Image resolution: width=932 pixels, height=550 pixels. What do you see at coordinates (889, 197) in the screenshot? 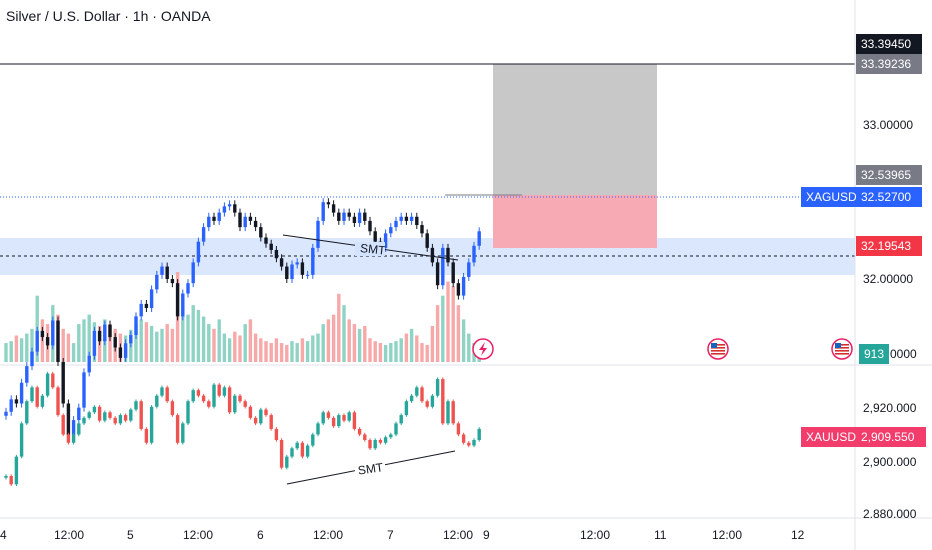
I see `tag-current-price: 32.52700` at bounding box center [889, 197].